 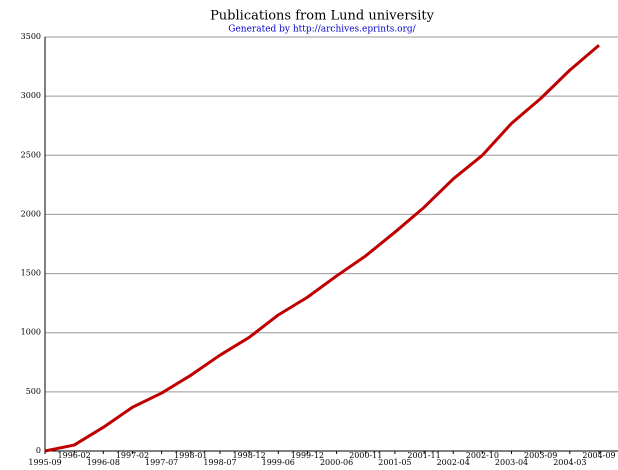 I want to click on x-tick-label: 2004-09, so click(x=598, y=455).